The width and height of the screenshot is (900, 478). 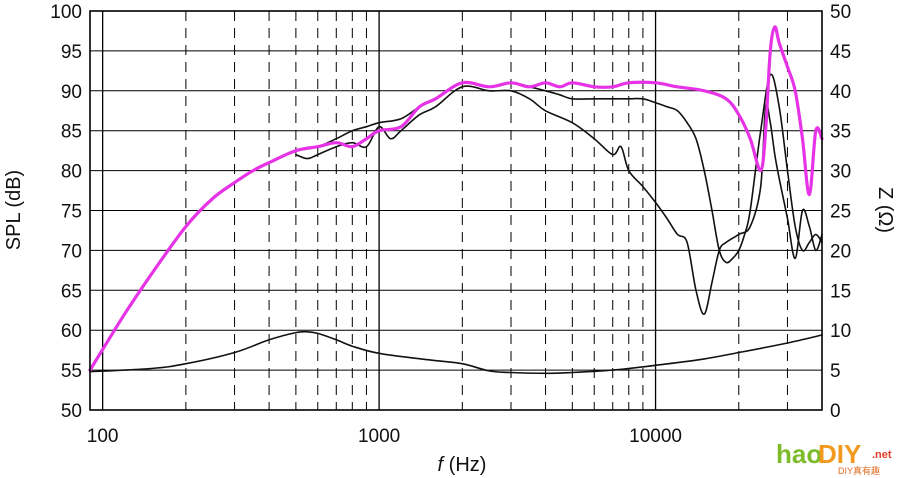 I want to click on y2-tick-label: 15, so click(x=840, y=291).